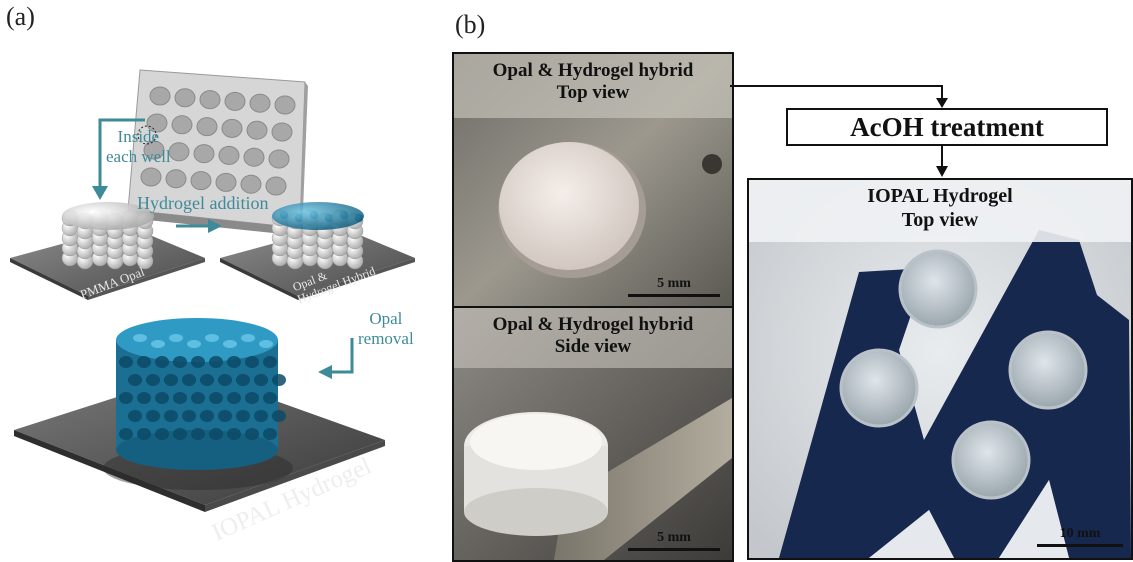  I want to click on inside-label-line2: each well, so click(138, 156).